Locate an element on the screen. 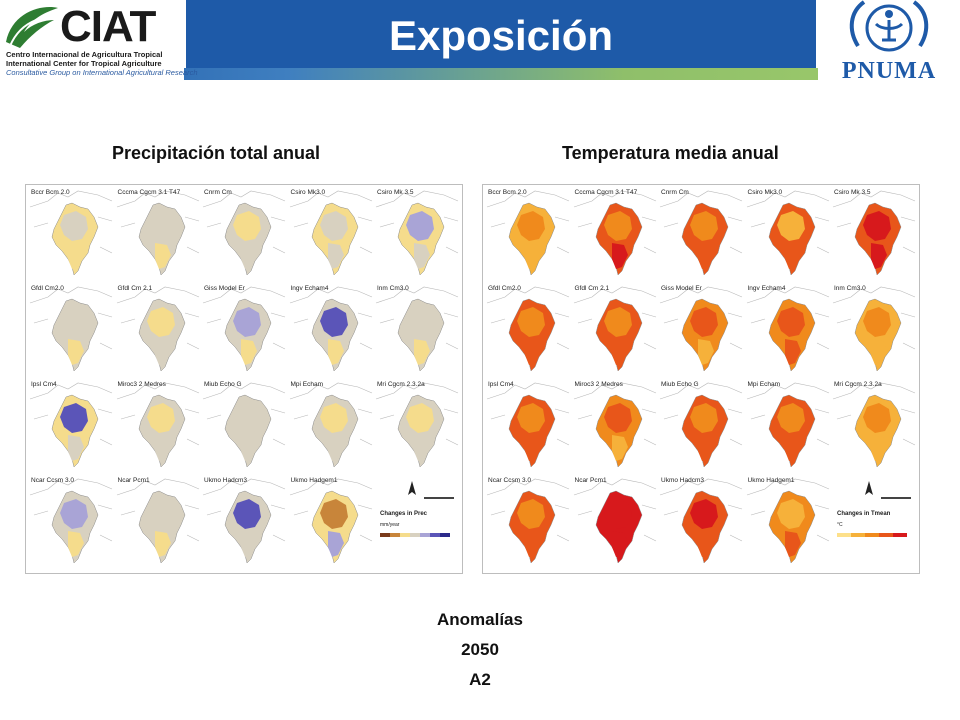  map-cell: Bccr Bcm 2.0 is located at coordinates (528, 234).